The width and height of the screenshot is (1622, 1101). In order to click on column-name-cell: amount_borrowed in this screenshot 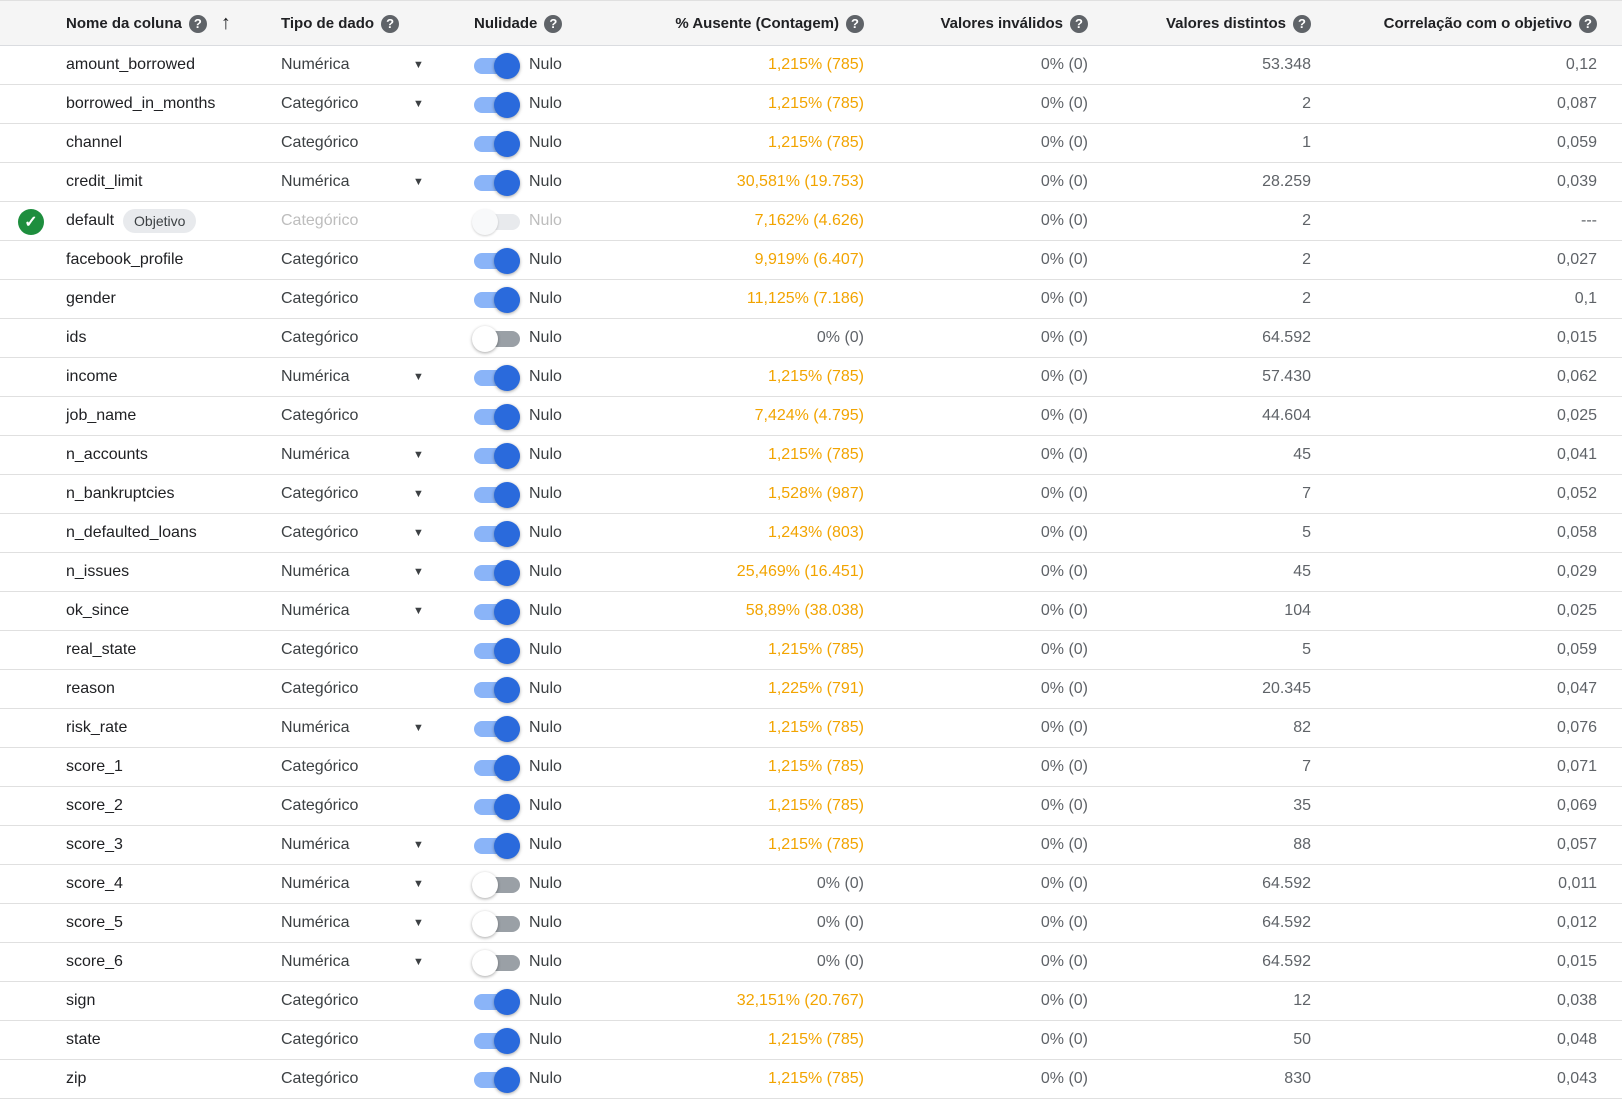, I will do `click(130, 65)`.